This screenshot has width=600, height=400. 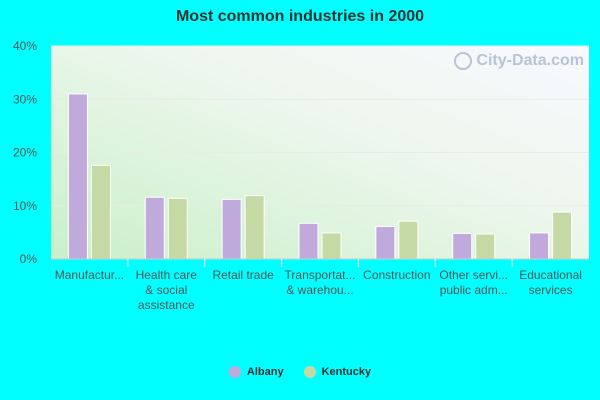 I want to click on magnifier-icon, so click(x=463, y=61).